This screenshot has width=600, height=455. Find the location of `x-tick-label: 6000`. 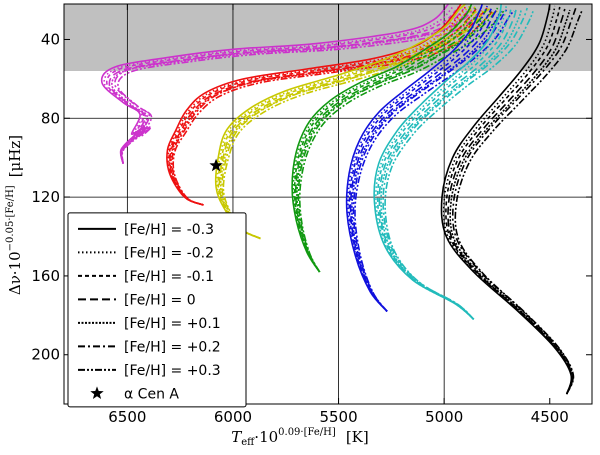

x-tick-label: 6000 is located at coordinates (233, 417).